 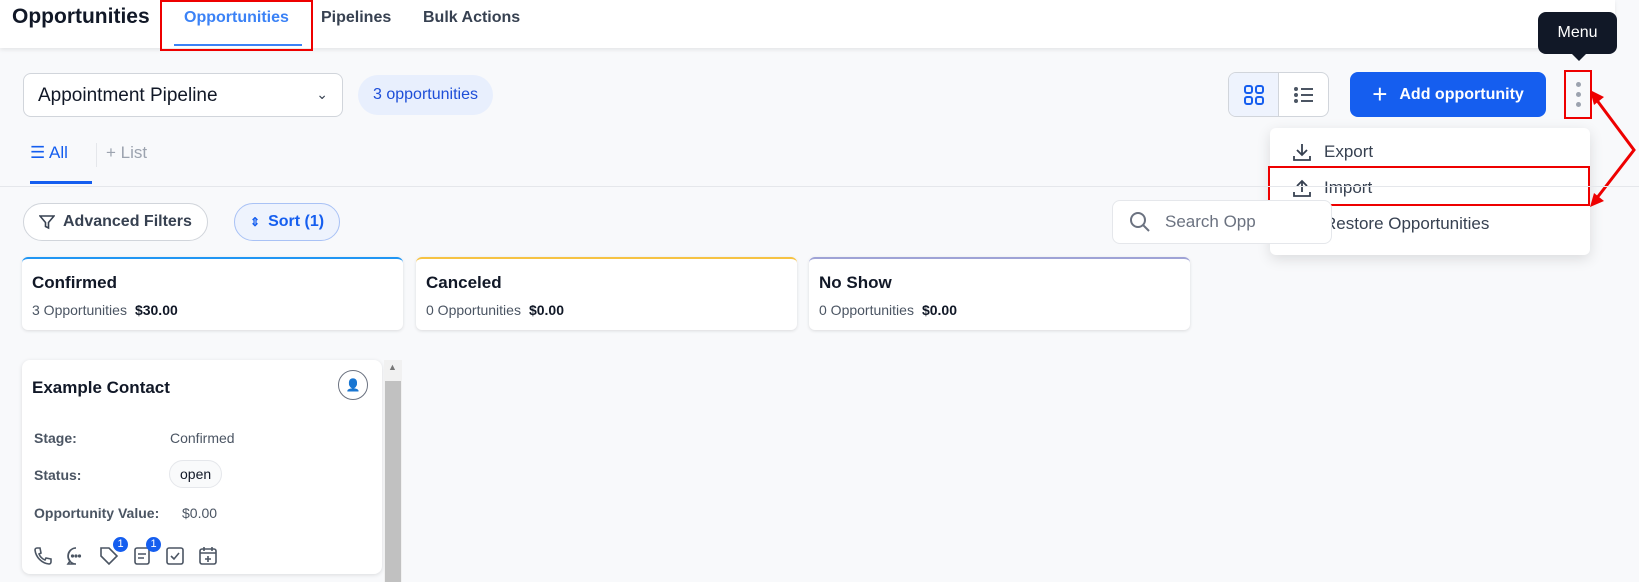 What do you see at coordinates (96, 155) in the screenshot?
I see `separator` at bounding box center [96, 155].